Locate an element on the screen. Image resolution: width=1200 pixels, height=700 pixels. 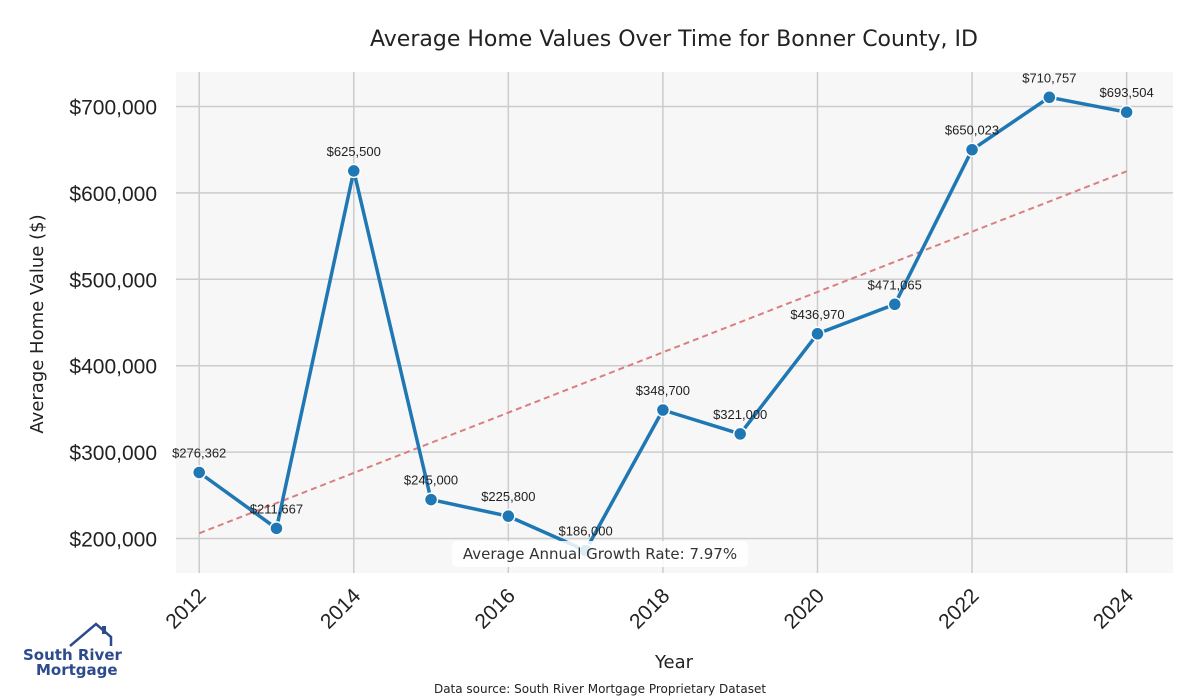
x-axis-label: Year is located at coordinates (674, 662).